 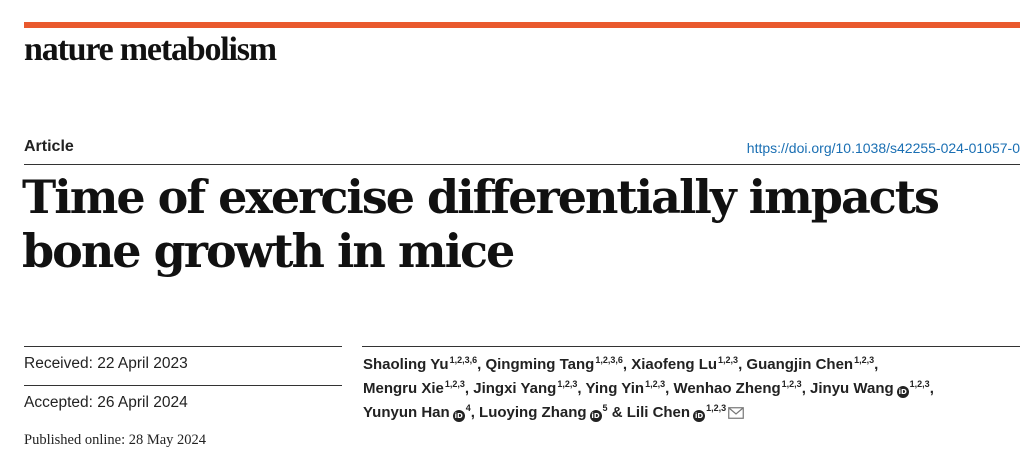 I want to click on author: Mengru Xie1,2,3, so click(x=414, y=388).